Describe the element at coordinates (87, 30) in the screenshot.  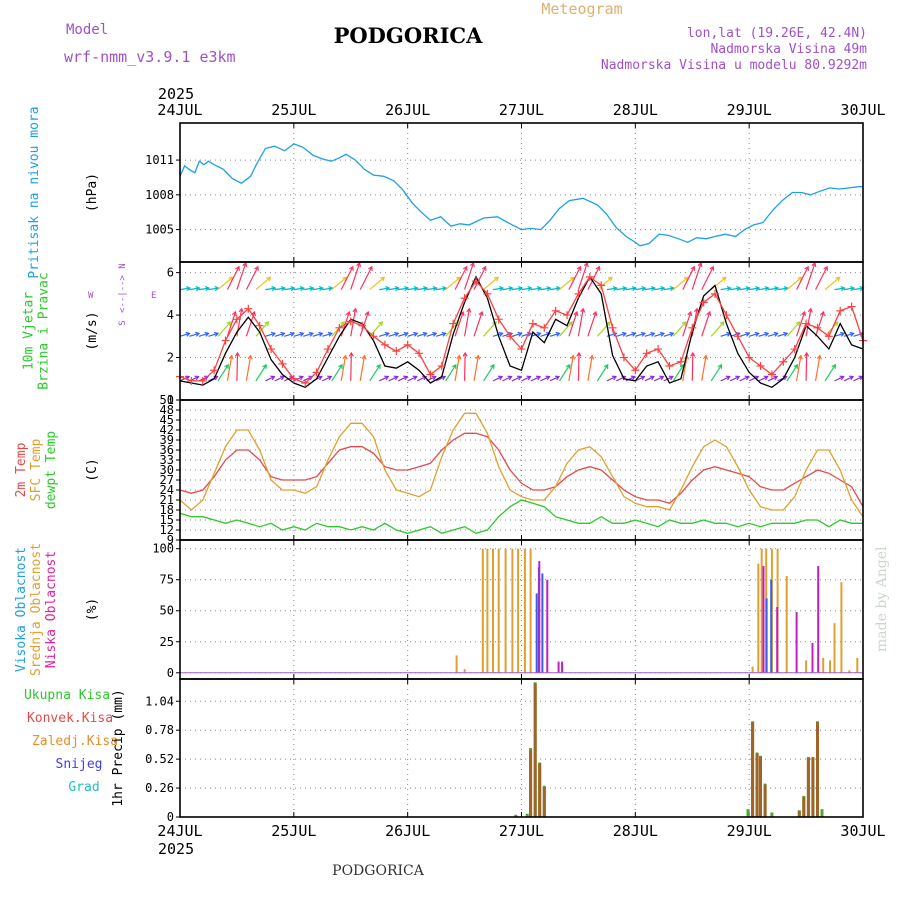
I see `model-label: Model` at that location.